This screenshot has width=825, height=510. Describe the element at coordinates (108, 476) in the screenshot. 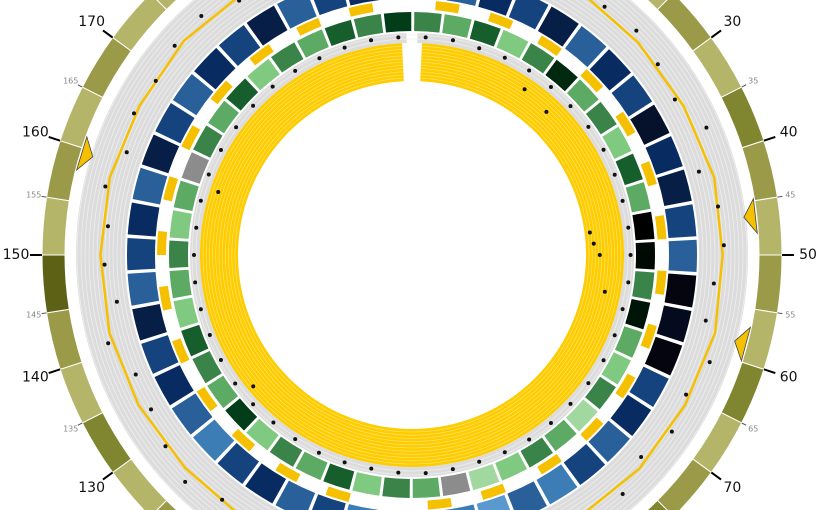

I see `tick-mark` at that location.